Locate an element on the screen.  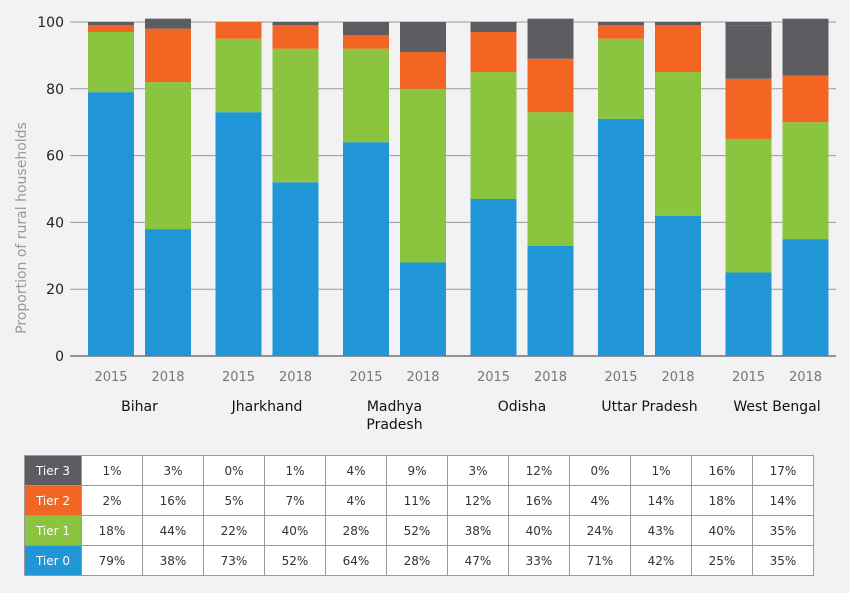
state-label: Bihar is located at coordinates (139, 407).